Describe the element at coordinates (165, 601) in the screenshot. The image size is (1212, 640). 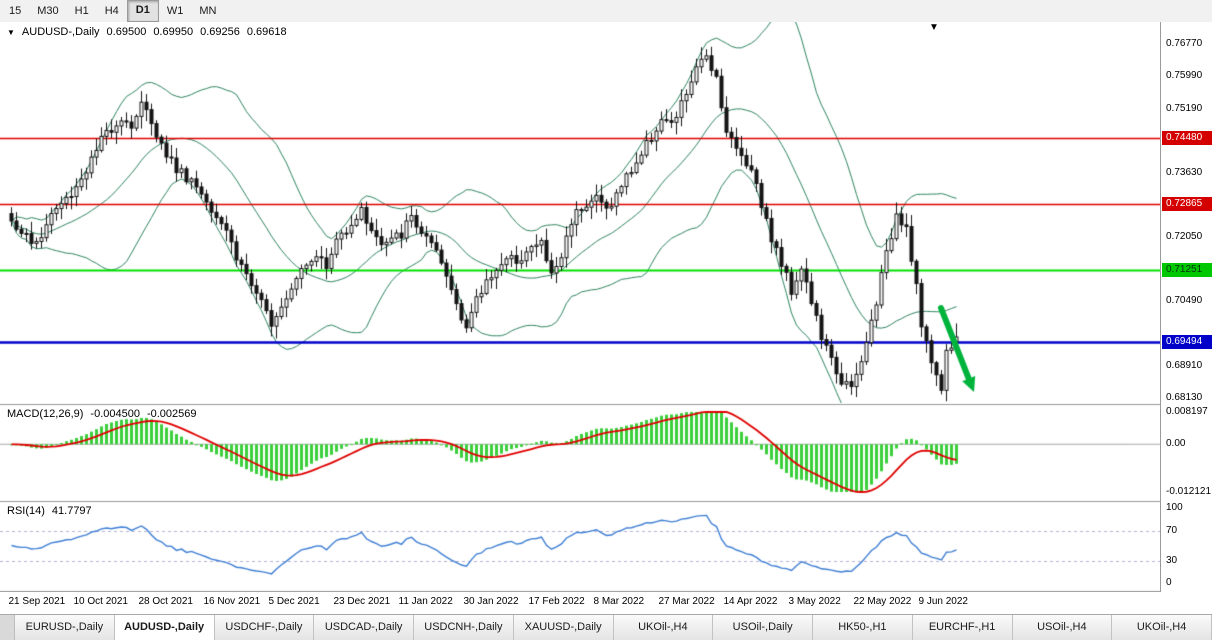
I see `date-label: 28 Oct 2021` at that location.